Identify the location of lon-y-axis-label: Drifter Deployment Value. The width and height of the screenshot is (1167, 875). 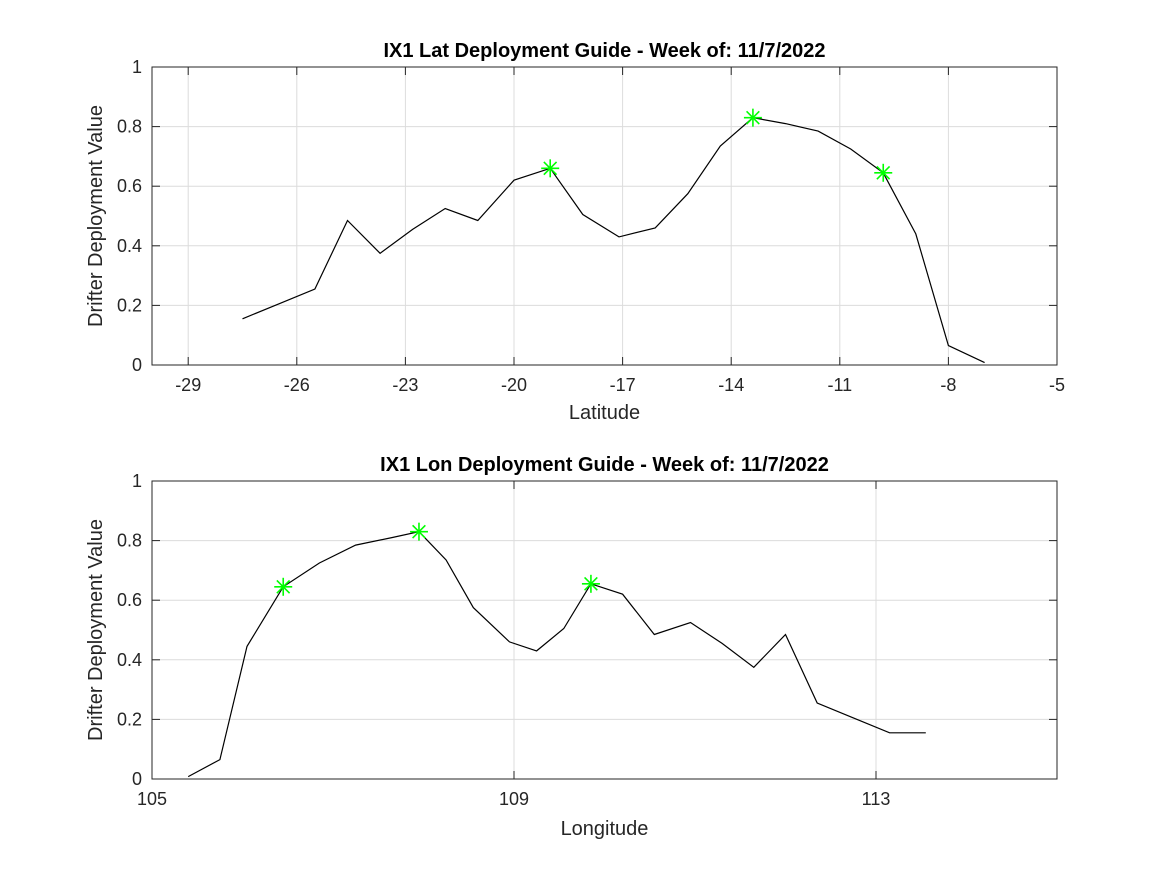
(96, 630).